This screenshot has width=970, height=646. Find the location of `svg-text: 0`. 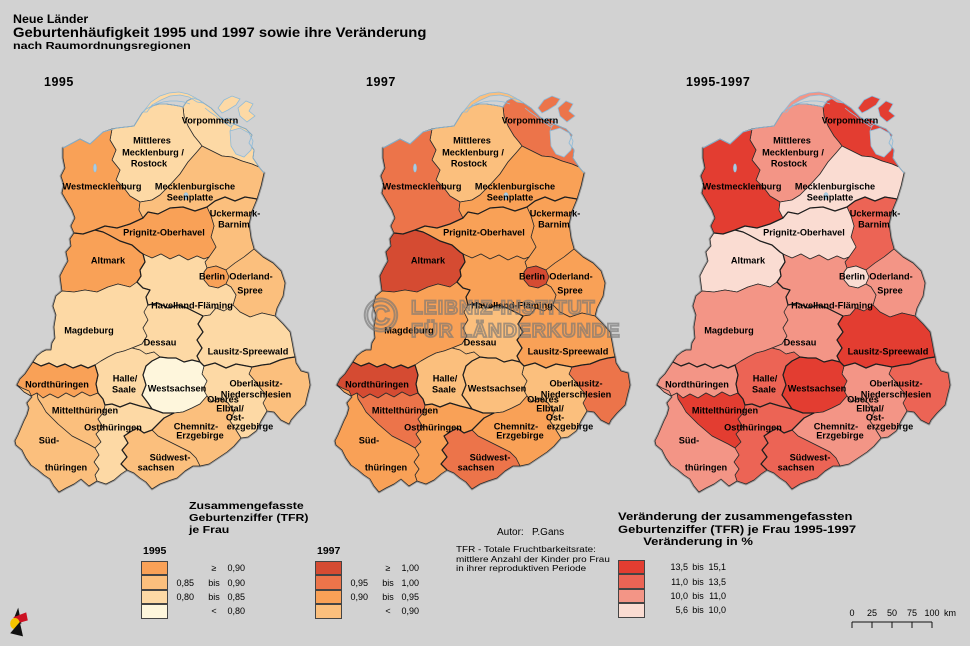

svg-text: 0 is located at coordinates (851, 613).